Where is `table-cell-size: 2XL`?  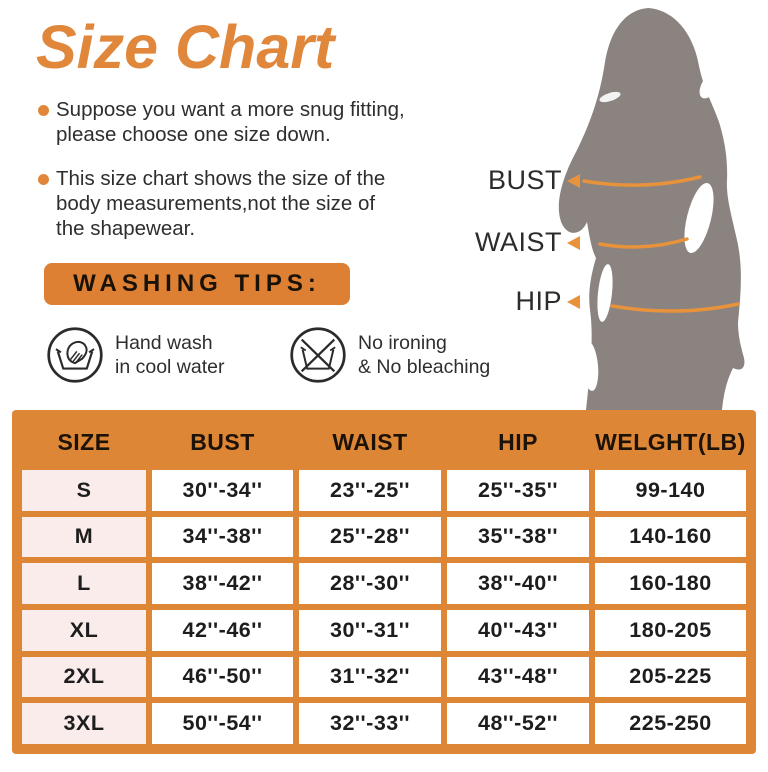
table-cell-size: 2XL is located at coordinates (84, 677).